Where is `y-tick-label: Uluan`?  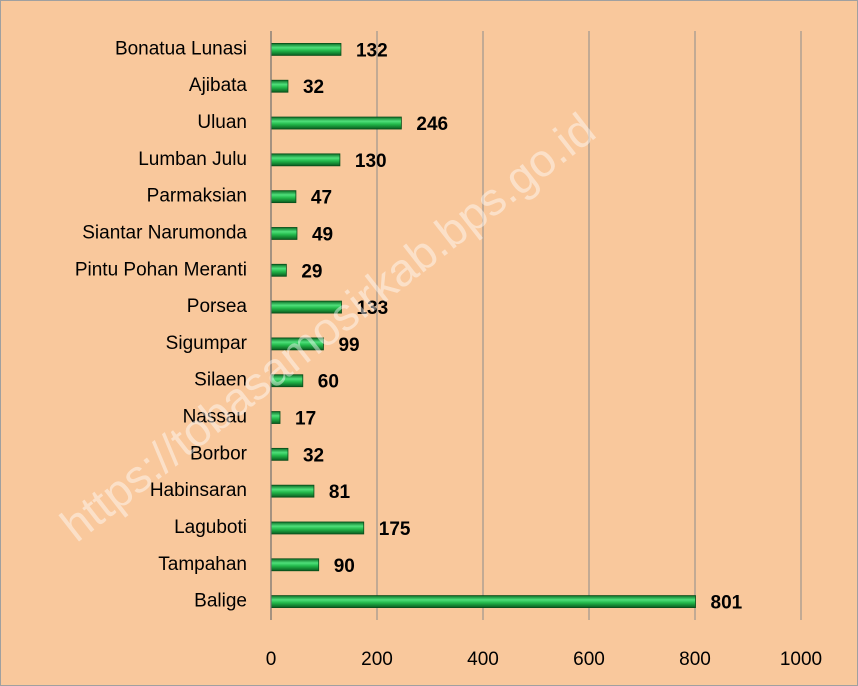 y-tick-label: Uluan is located at coordinates (222, 122).